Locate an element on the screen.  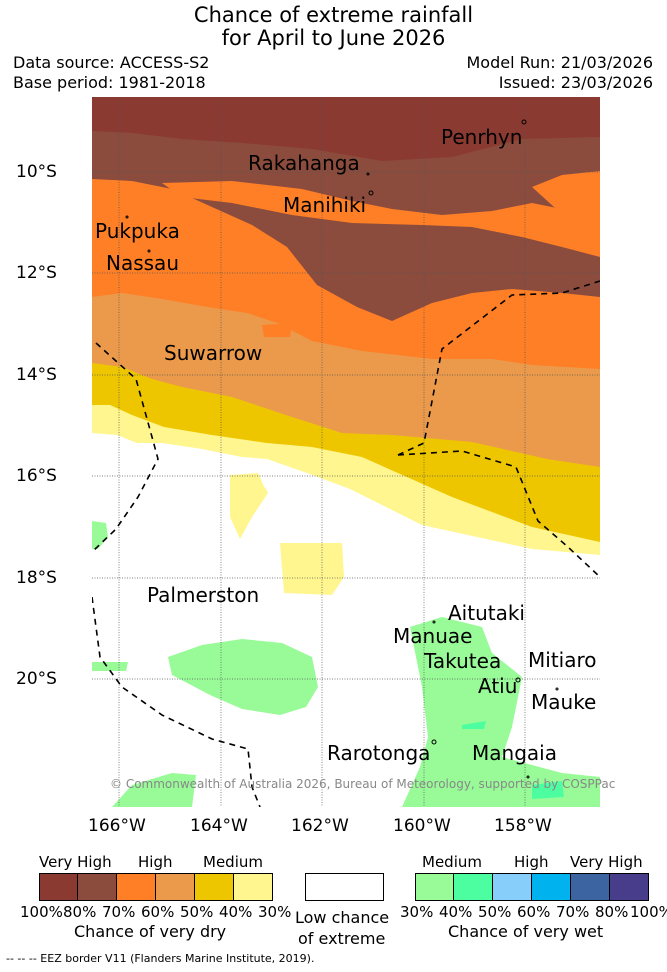
dry-tick-label: 40% is located at coordinates (236, 912).